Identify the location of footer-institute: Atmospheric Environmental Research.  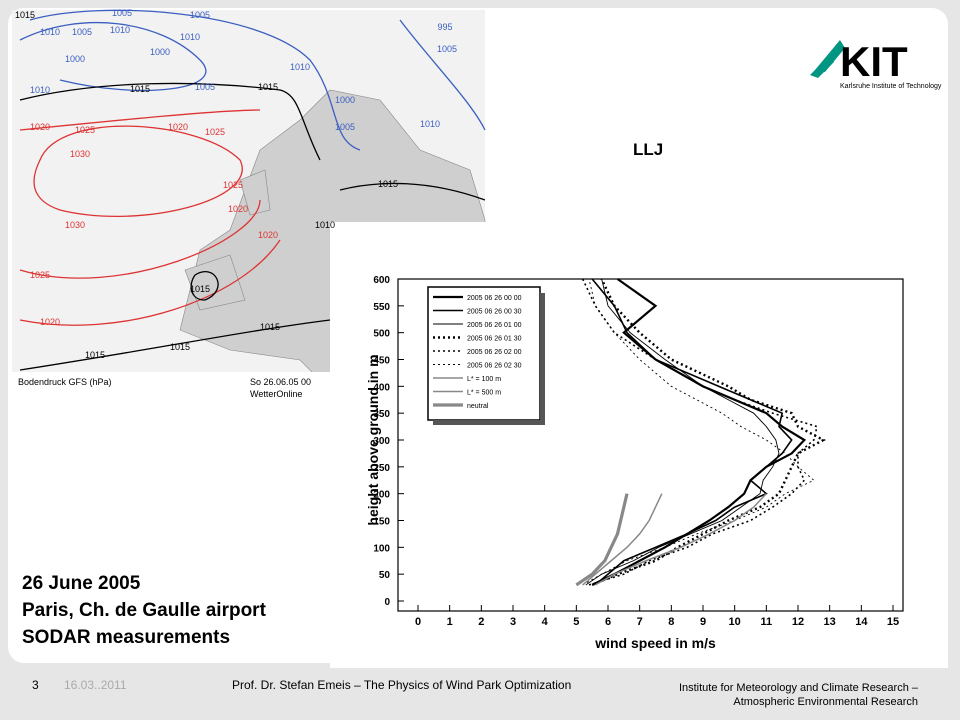
(825, 702).